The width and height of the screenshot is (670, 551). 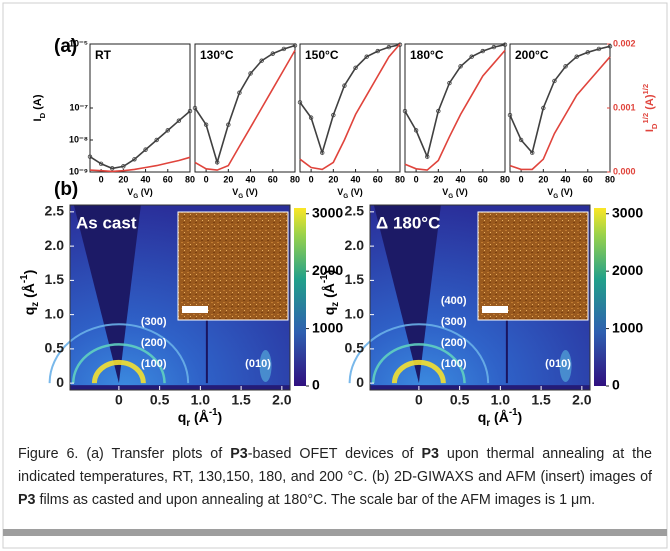 I want to click on plot-title: 150°C, so click(x=322, y=55).